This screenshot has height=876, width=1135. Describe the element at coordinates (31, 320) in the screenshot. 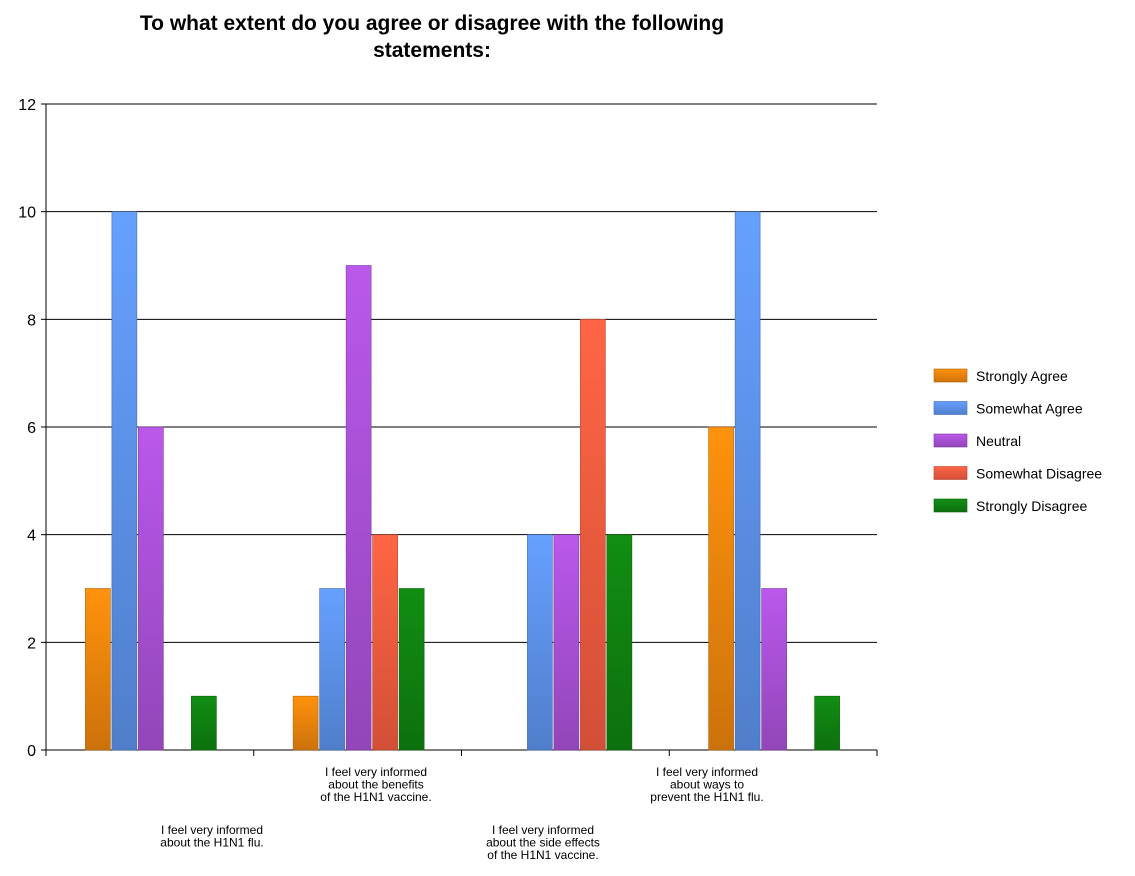

I see `y-tick-label: 8` at that location.